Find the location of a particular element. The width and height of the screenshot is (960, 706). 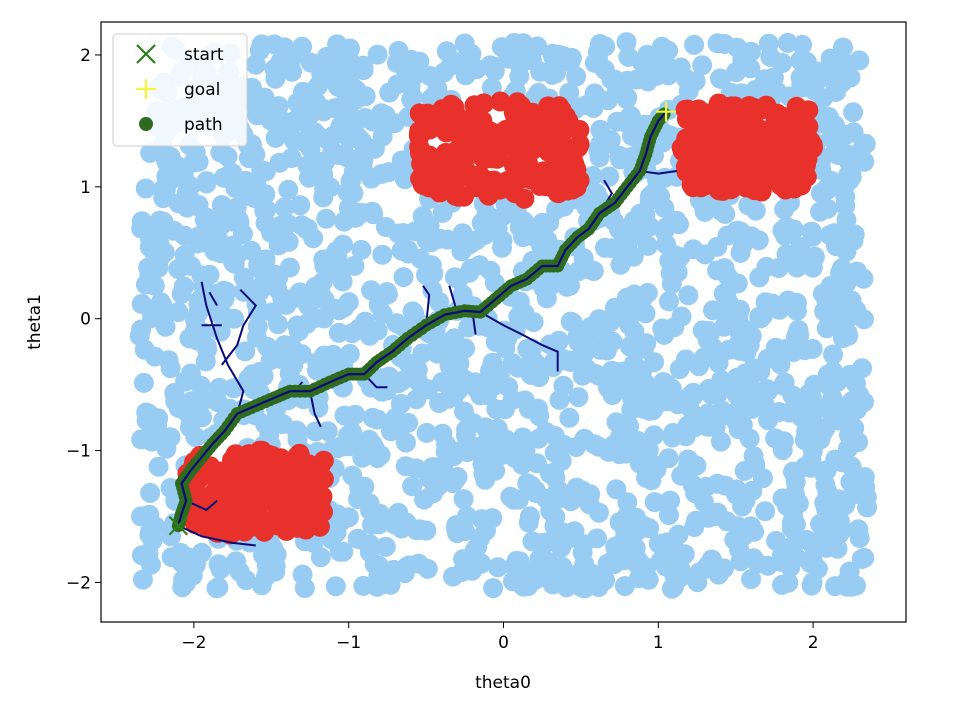

goal-marker is located at coordinates (666, 111).